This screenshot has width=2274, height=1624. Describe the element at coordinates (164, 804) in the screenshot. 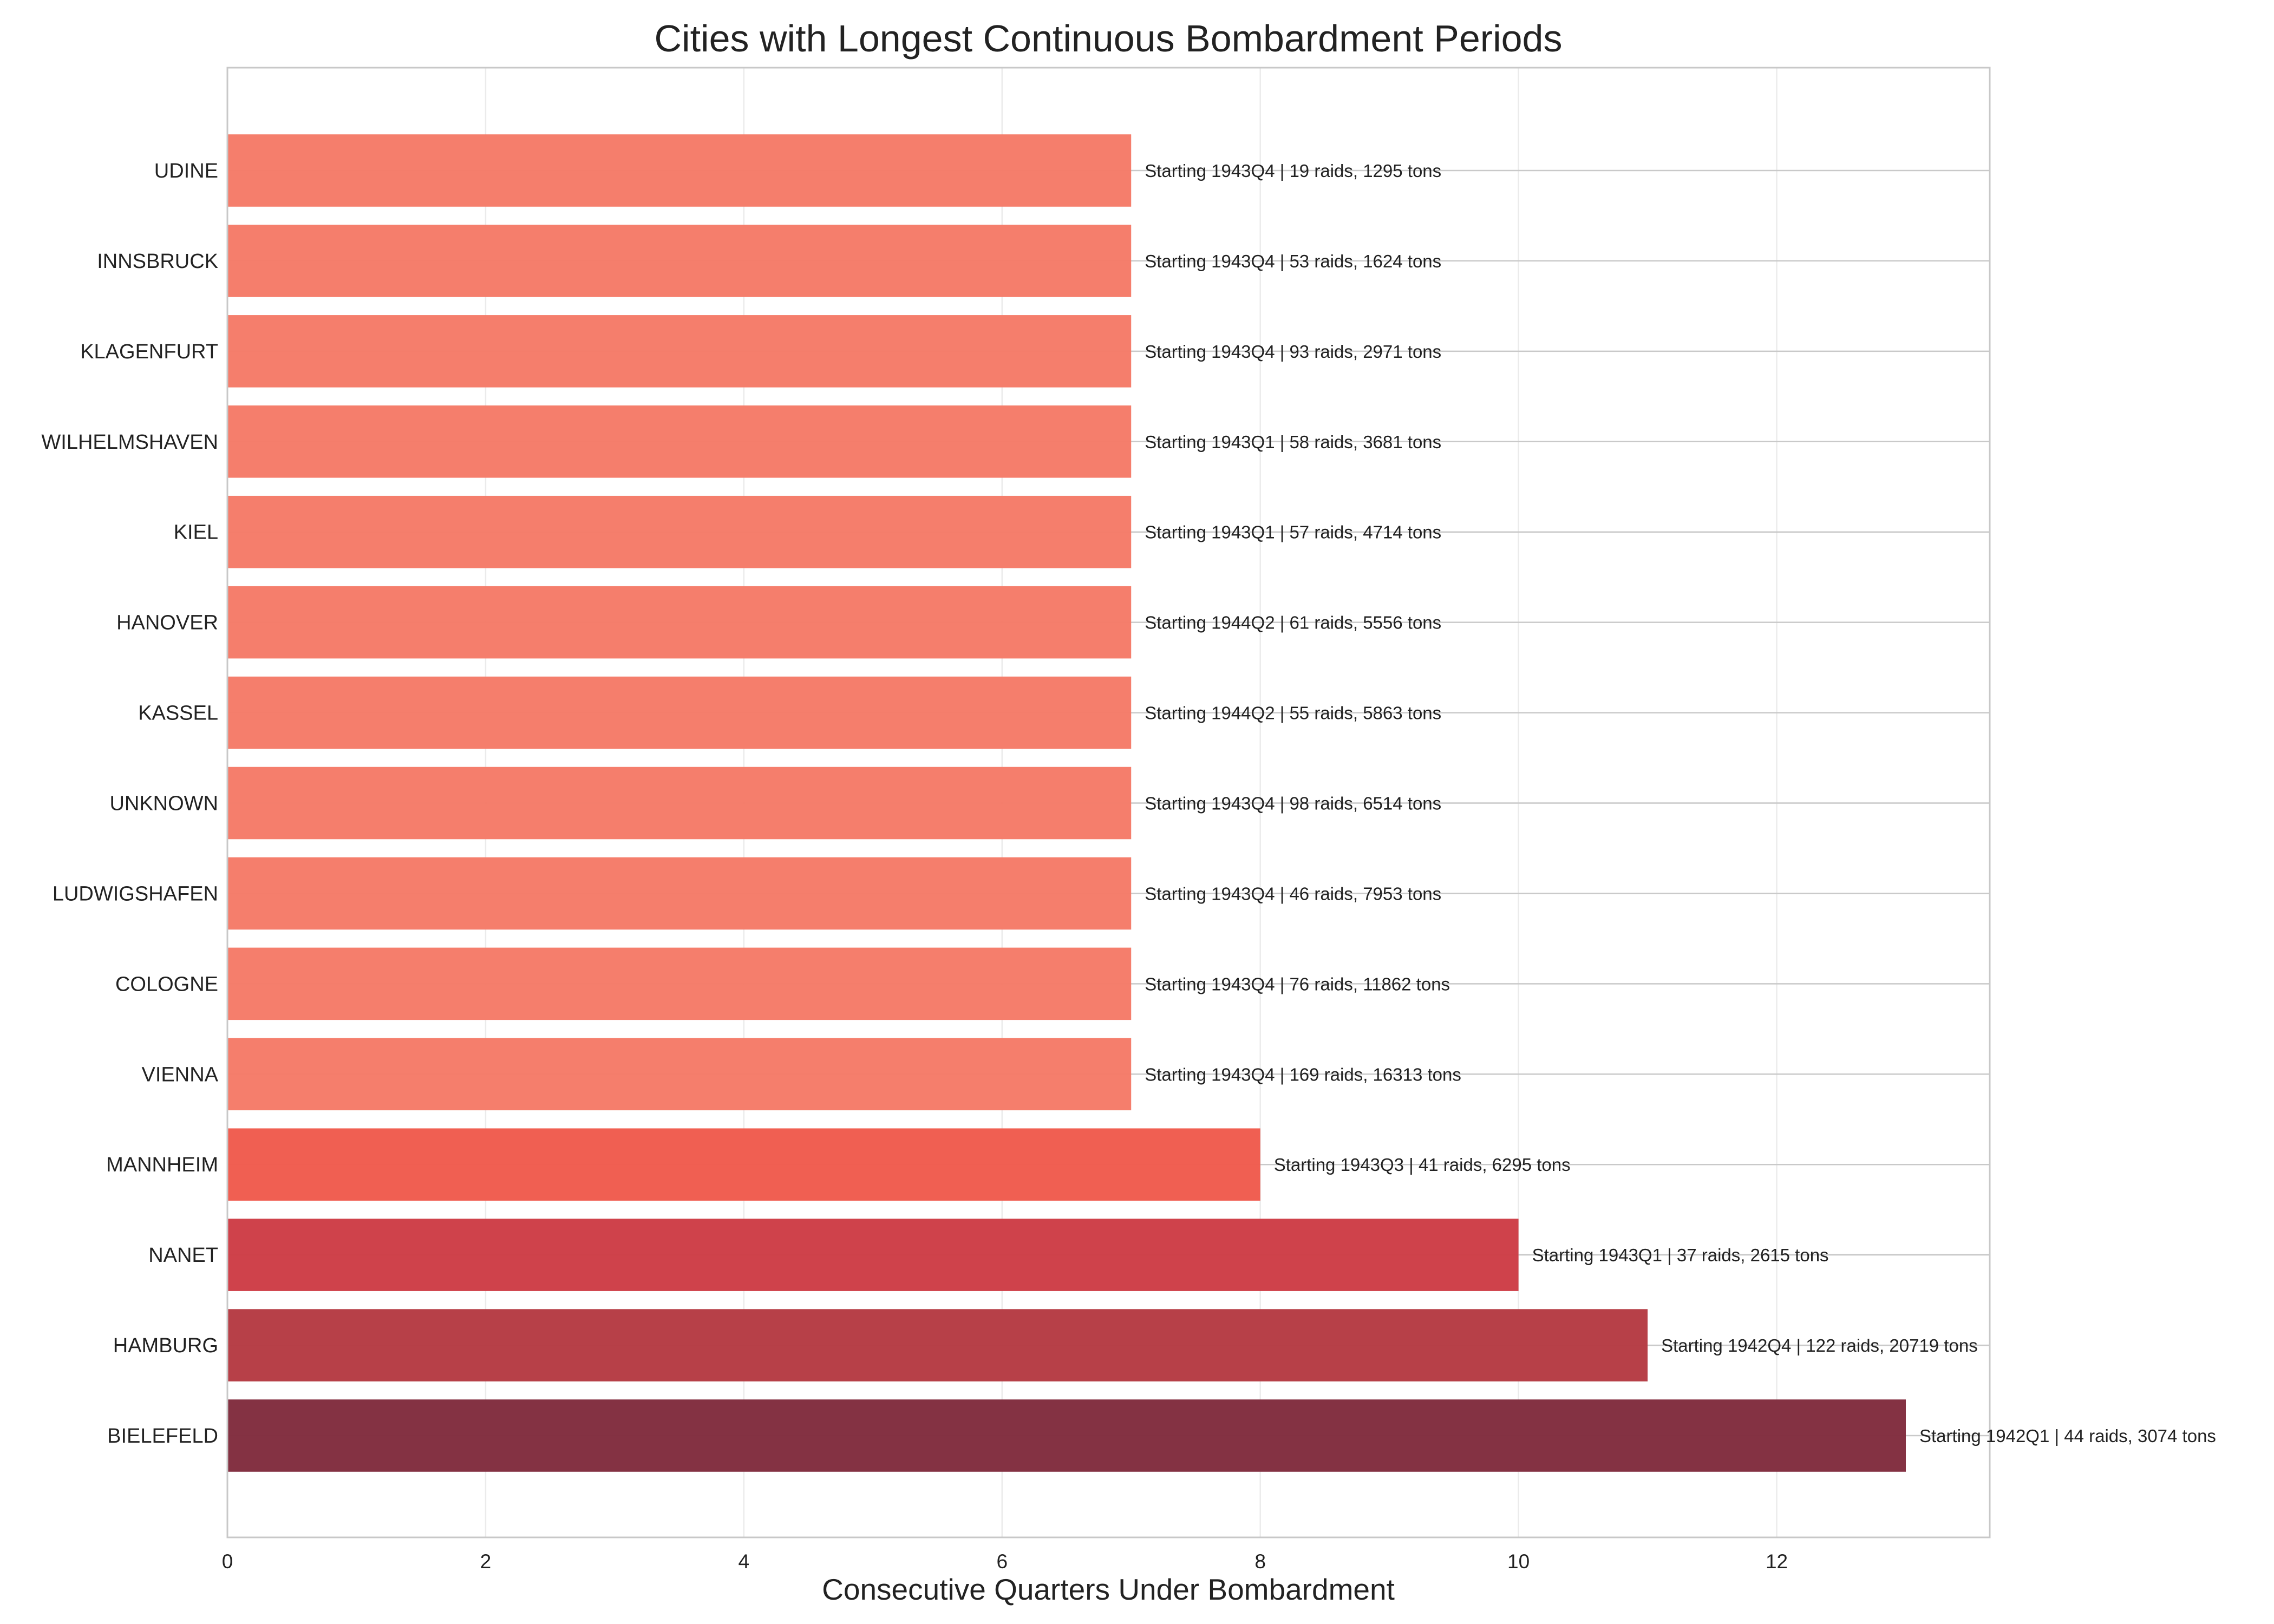

I see `y-tick-label: UNKNOWN` at that location.